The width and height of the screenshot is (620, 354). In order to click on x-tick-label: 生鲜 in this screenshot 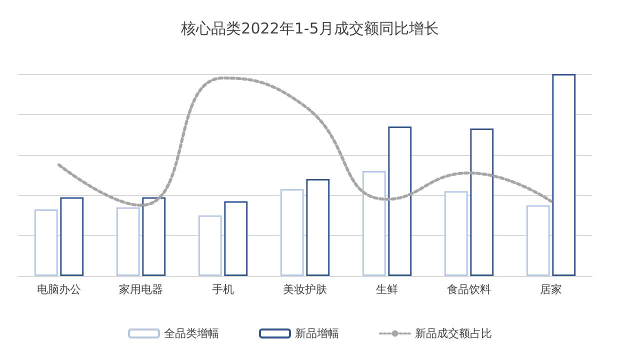, I will do `click(387, 289)`.